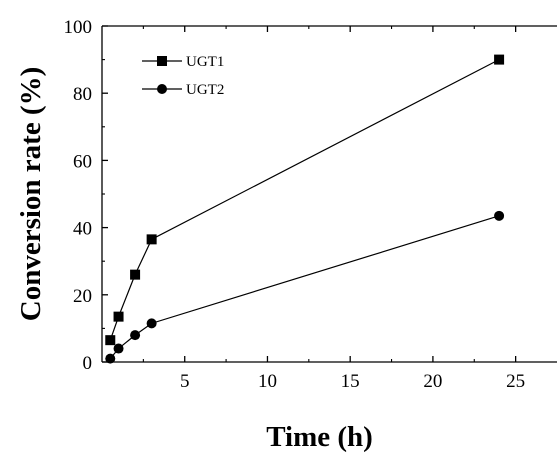 The width and height of the screenshot is (558, 453). What do you see at coordinates (205, 62) in the screenshot?
I see `legend-label-ugt1: UGT1` at bounding box center [205, 62].